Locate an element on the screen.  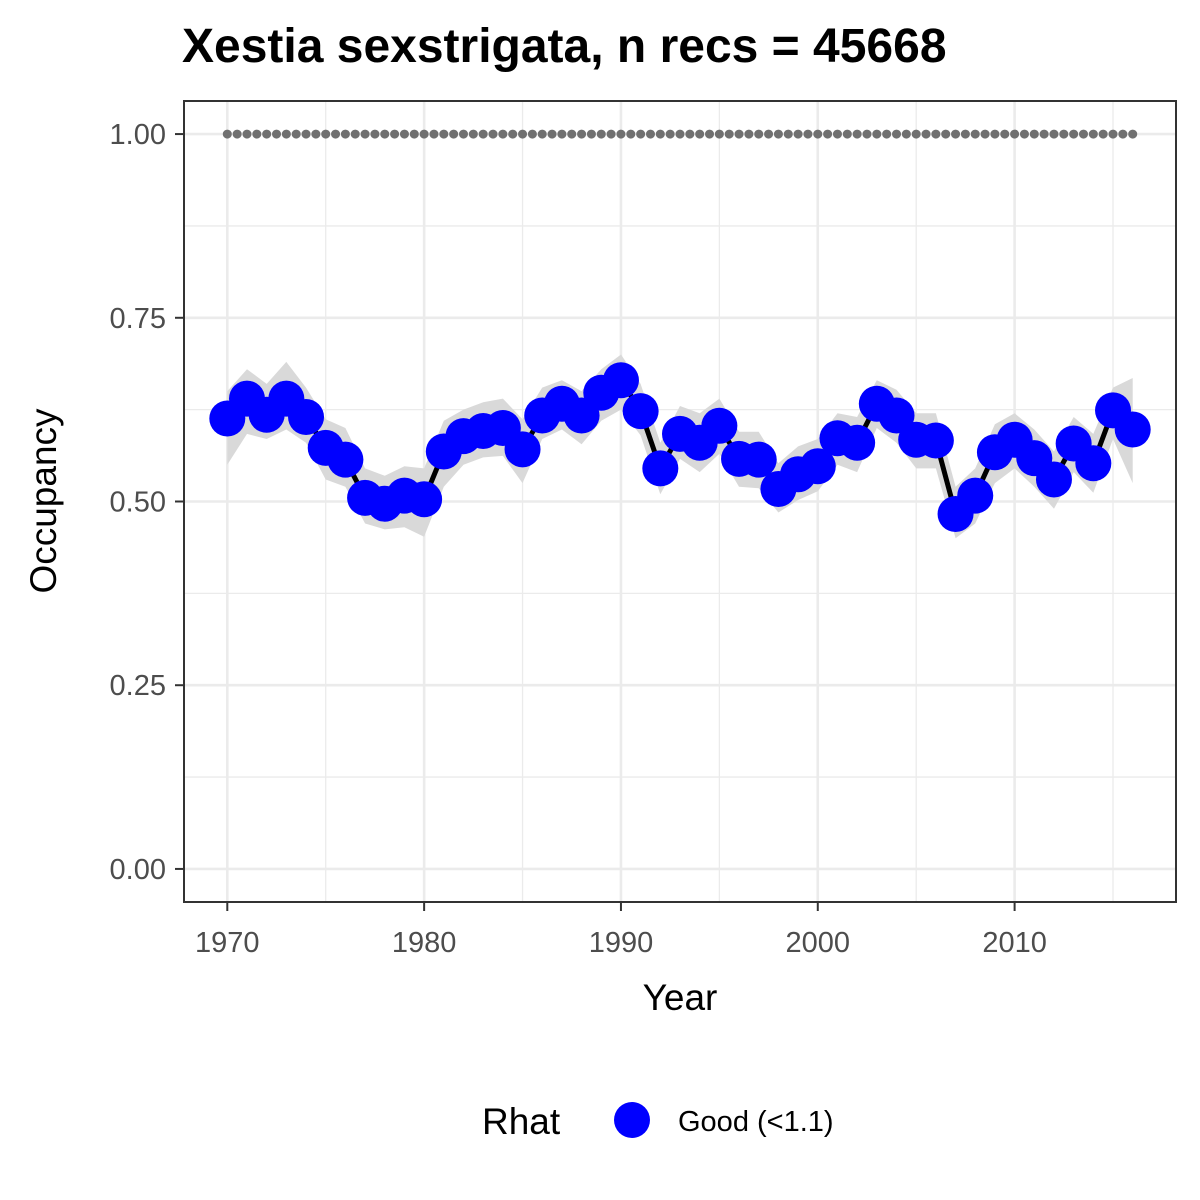
y-axis-ticks: 0.00 0.25 0.50 0.75 1.00 is located at coordinates (147, 502).